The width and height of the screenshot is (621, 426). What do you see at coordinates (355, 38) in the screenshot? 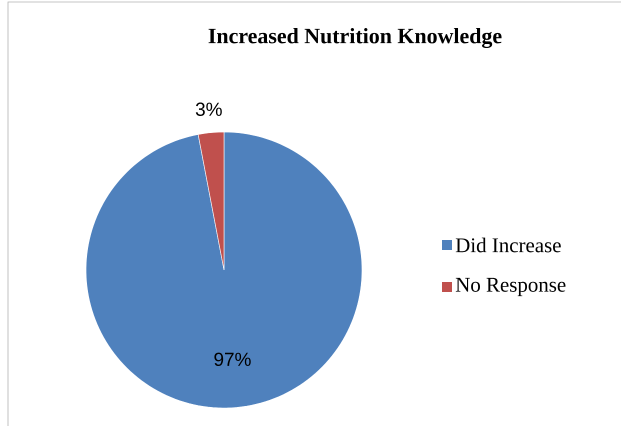
I see `chart-title: Increased Nutrition Knowledge` at bounding box center [355, 38].